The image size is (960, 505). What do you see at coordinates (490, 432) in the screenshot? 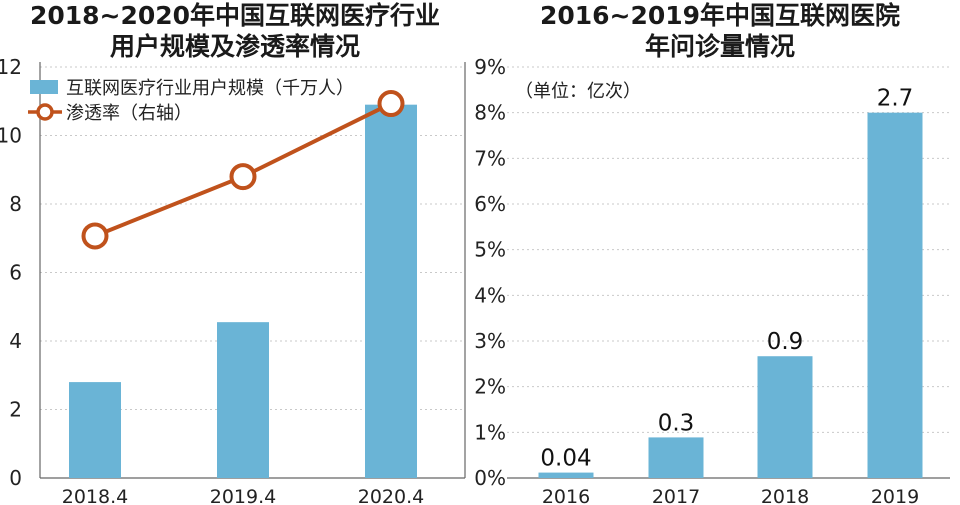
I see `right-axis-tick-label: 1%` at bounding box center [490, 432].